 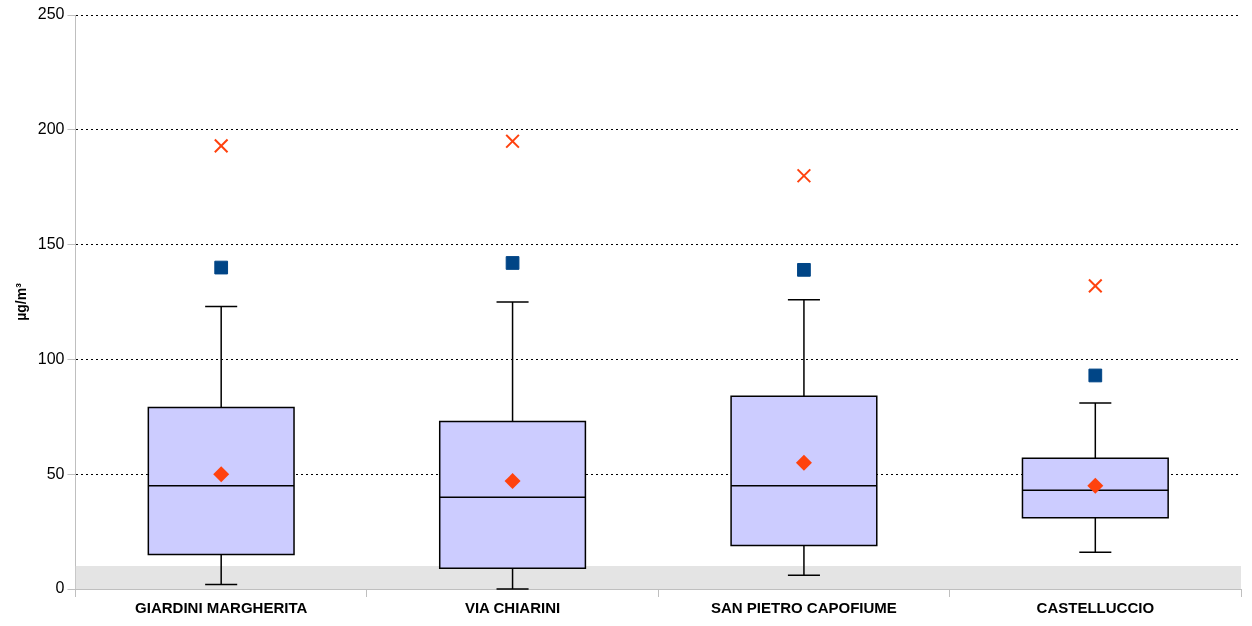 I want to click on y-tick-label: 100, so click(x=51, y=358).